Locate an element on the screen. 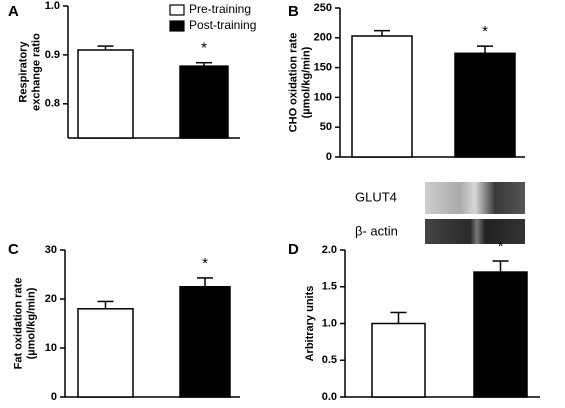 The height and width of the screenshot is (408, 565). panel-letter: B is located at coordinates (293, 11).